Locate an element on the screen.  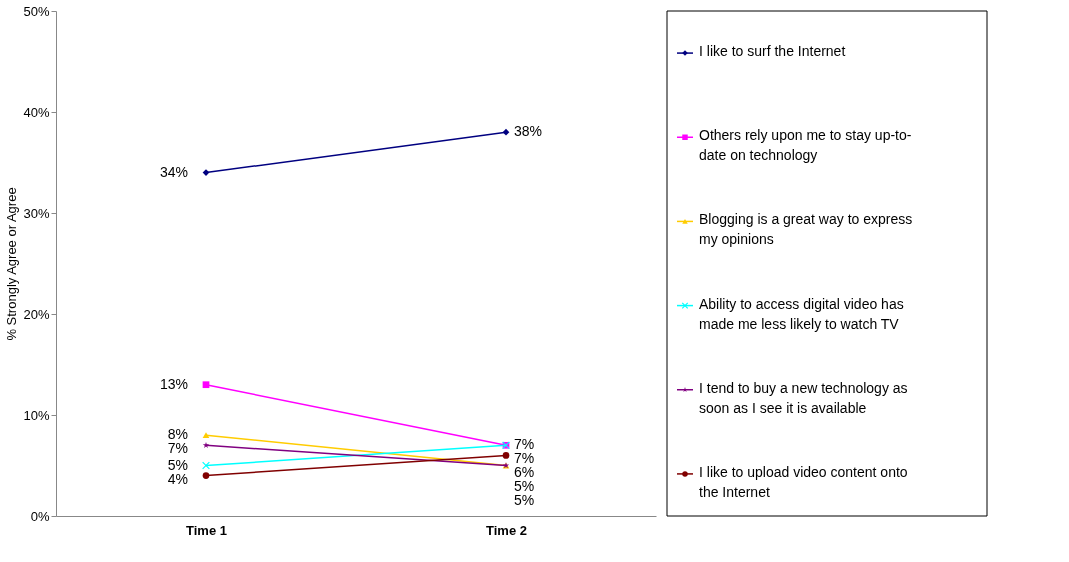
y-tick-label: 40% is located at coordinates (36, 112).